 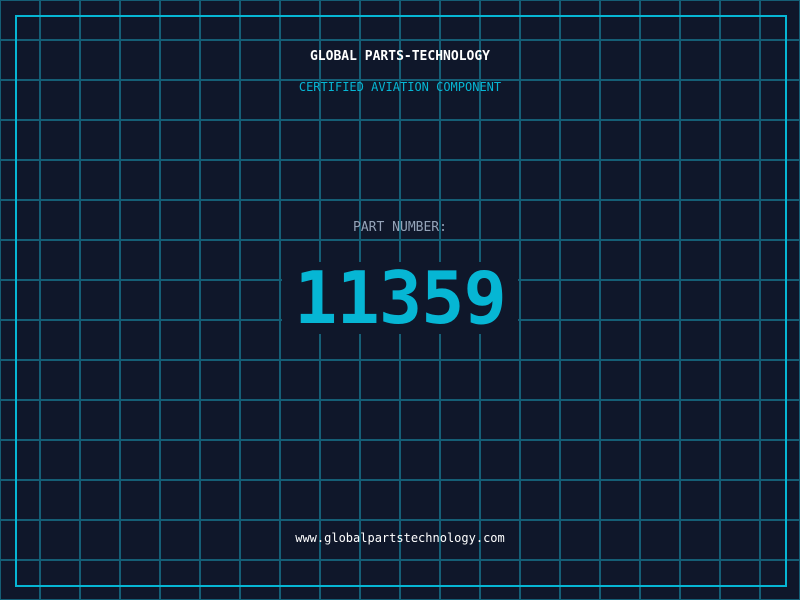 I want to click on subtitle: CERTIFIED AVIATION COMPONENT, so click(x=400, y=87).